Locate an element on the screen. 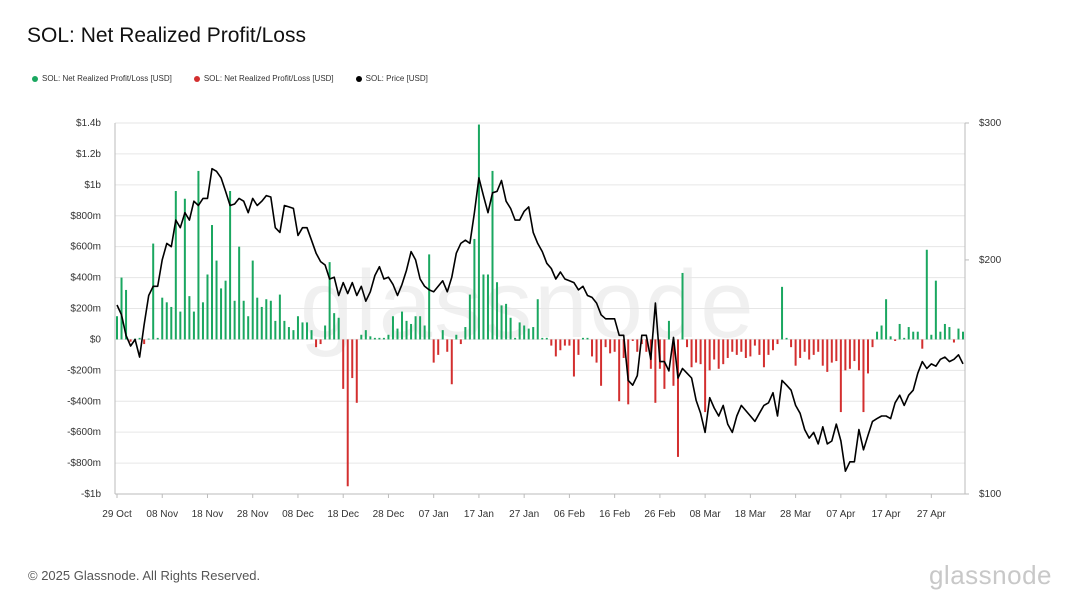 This screenshot has width=1080, height=608. y-left-tick-label: $1b is located at coordinates (92, 185).